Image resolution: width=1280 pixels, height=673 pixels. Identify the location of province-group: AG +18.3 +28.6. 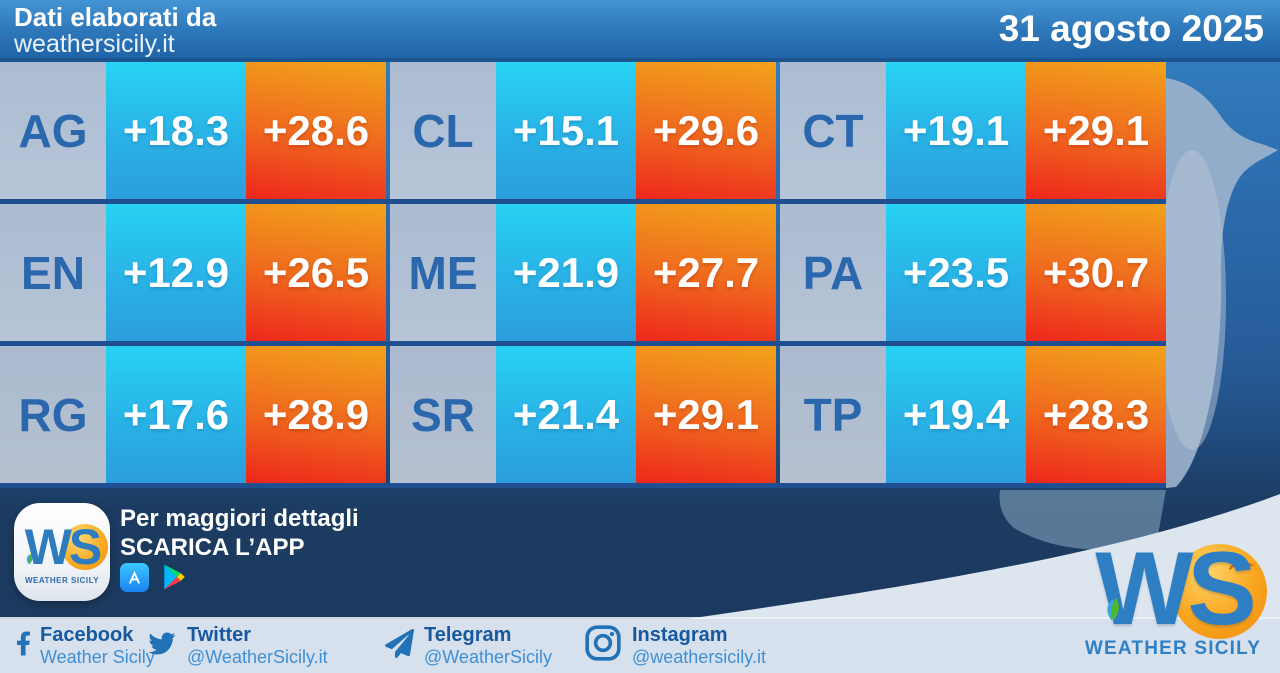
(193, 130).